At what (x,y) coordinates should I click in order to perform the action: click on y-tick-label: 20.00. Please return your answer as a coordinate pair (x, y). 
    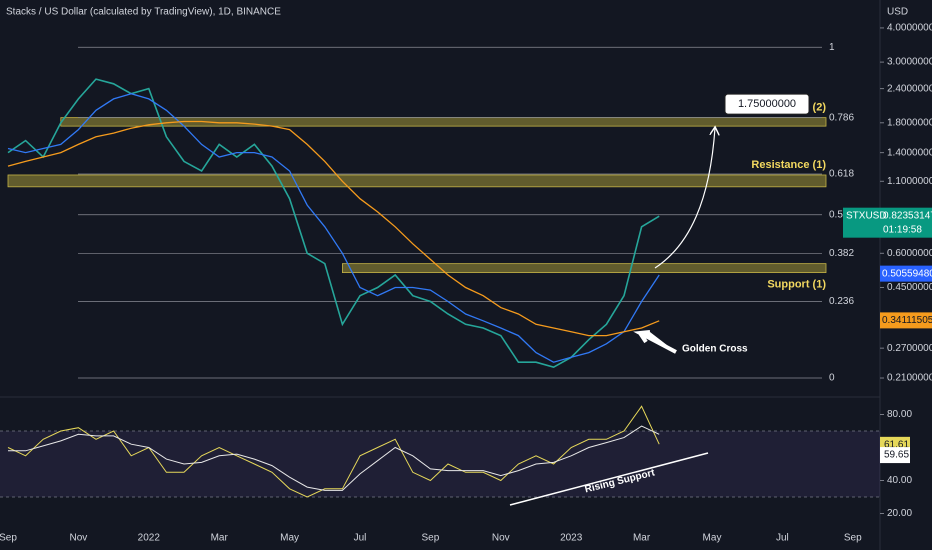
    Looking at the image, I should click on (899, 513).